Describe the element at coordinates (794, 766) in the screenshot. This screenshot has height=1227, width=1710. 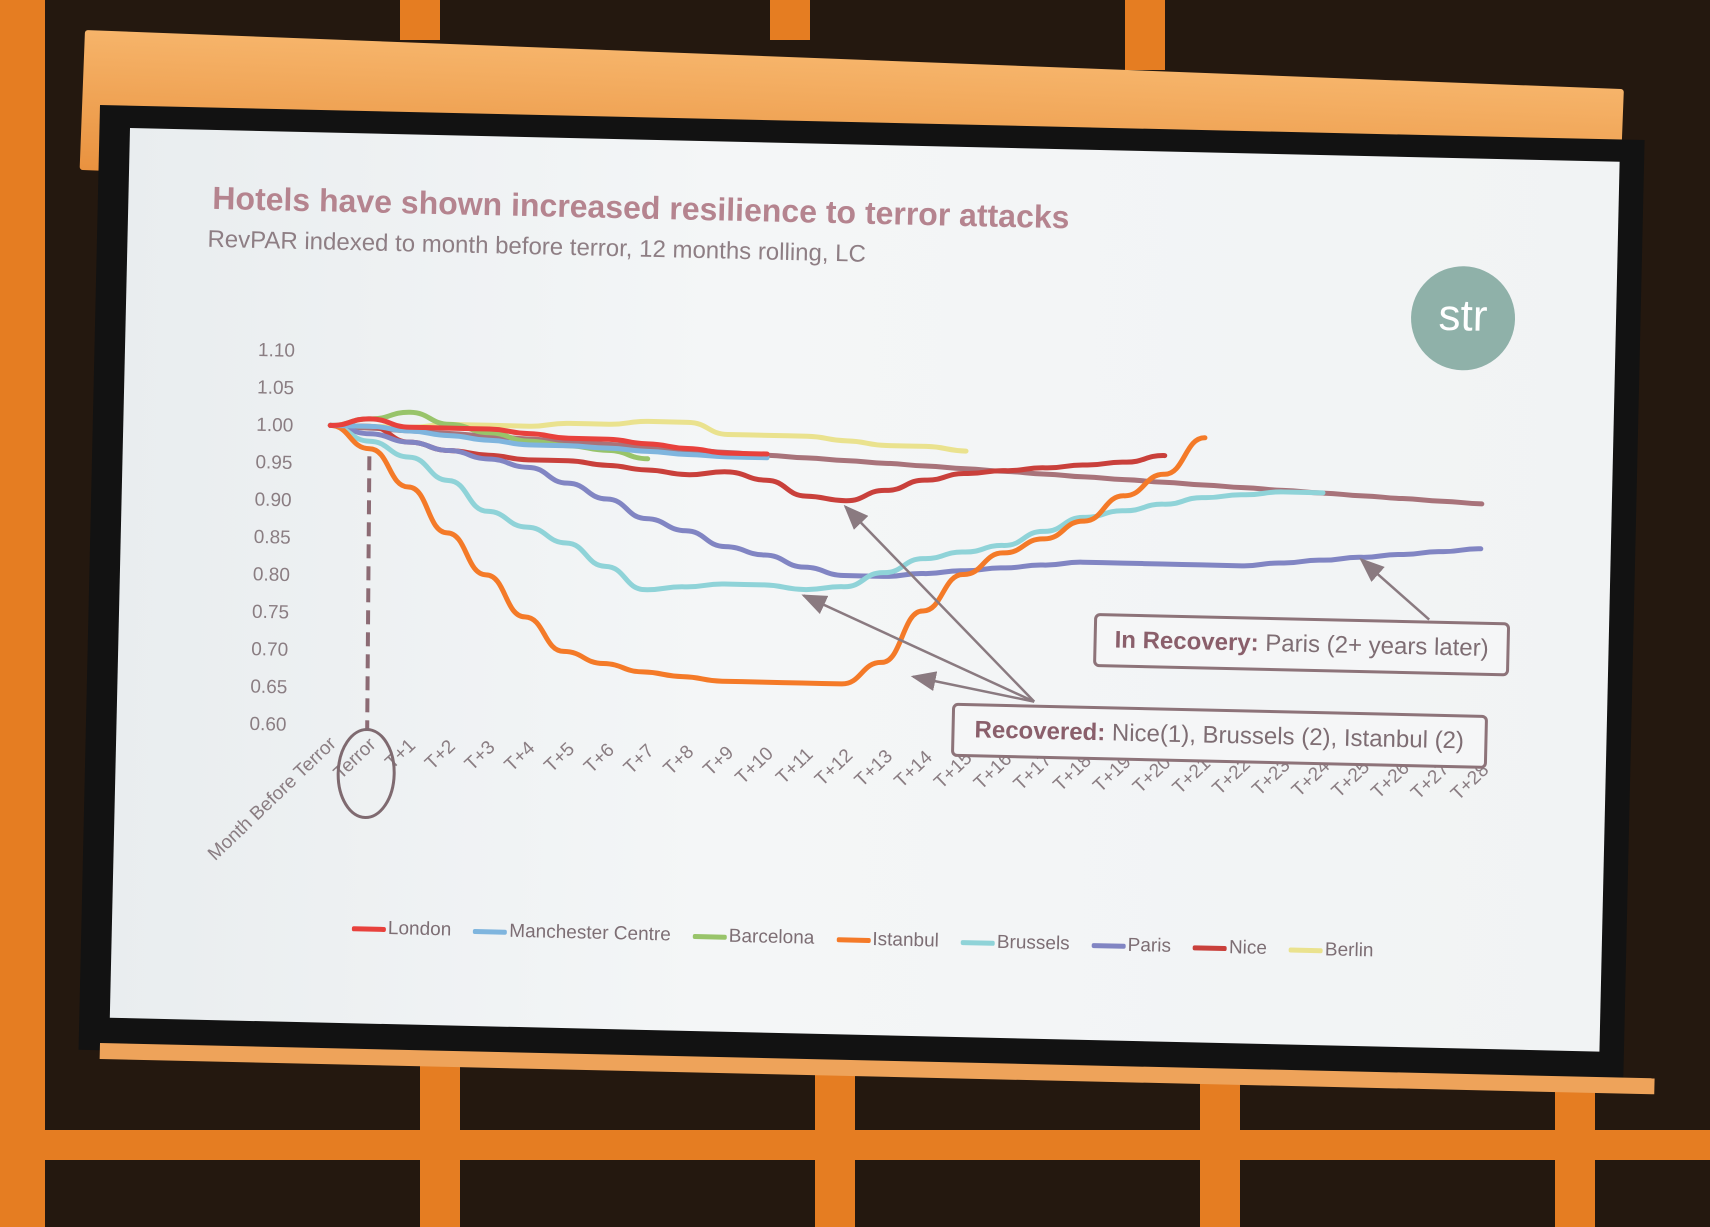
I see `x-tick-label: T+11` at that location.